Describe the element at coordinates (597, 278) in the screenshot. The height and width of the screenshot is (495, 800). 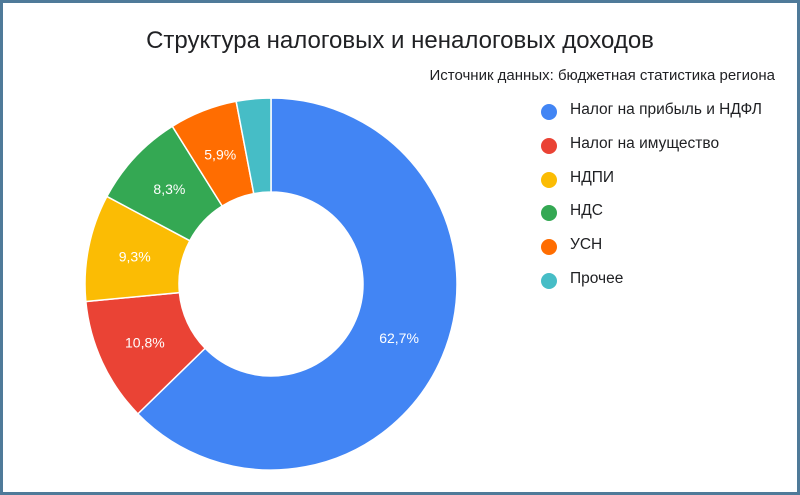
I see `legend-label: Прочее` at that location.